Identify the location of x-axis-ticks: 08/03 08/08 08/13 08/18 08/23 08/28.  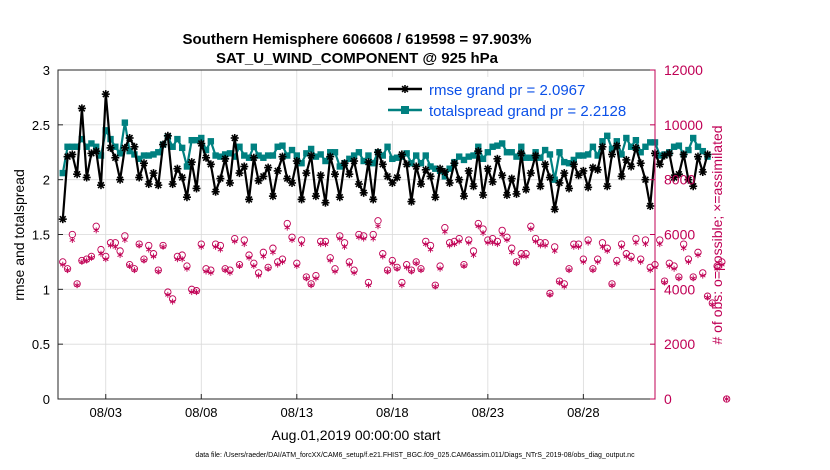
(344, 407).